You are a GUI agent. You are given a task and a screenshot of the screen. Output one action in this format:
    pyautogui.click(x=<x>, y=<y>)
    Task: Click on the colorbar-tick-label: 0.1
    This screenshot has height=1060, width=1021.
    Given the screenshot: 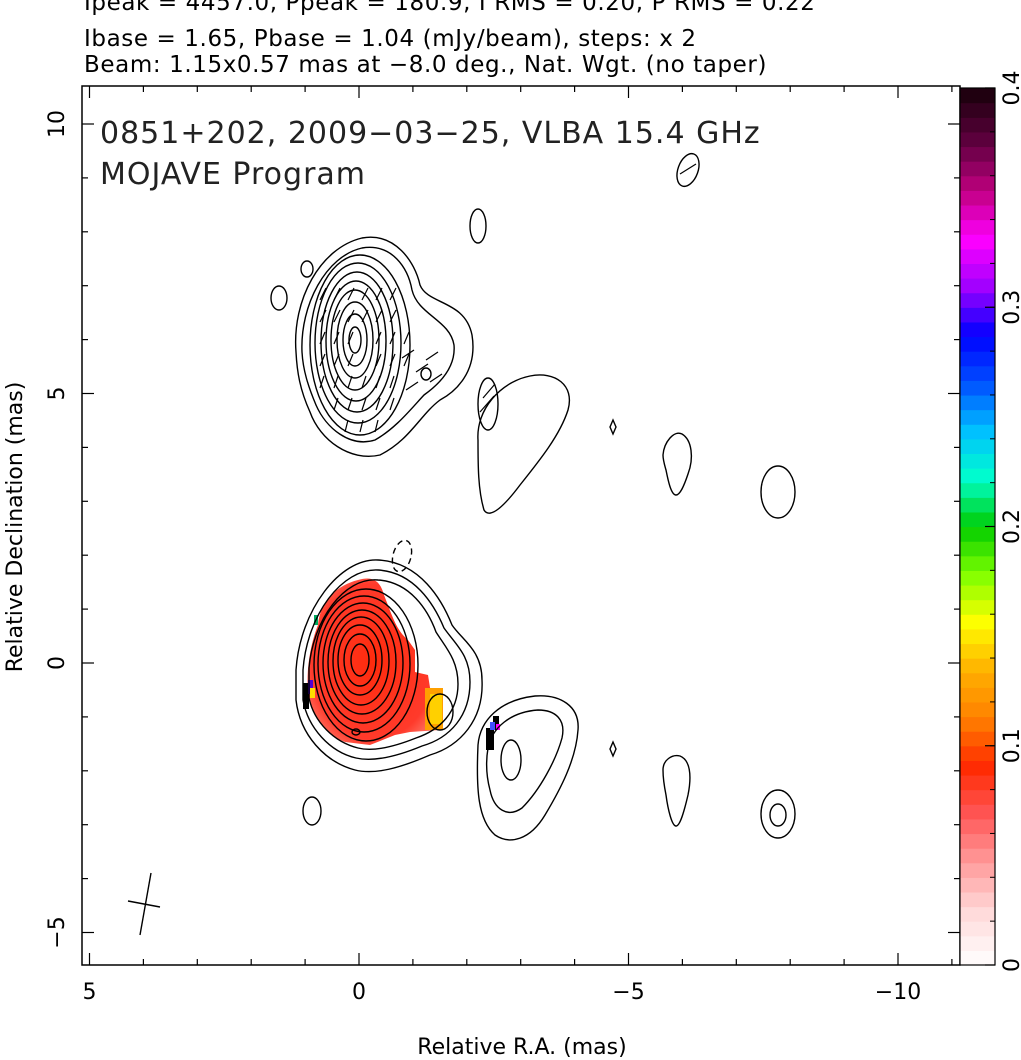 What is the action you would take?
    pyautogui.click(x=1010, y=745)
    